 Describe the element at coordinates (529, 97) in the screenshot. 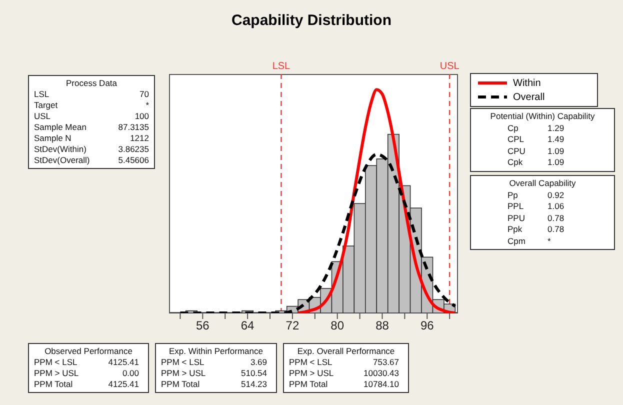

I see `legend-label: Overall` at that location.